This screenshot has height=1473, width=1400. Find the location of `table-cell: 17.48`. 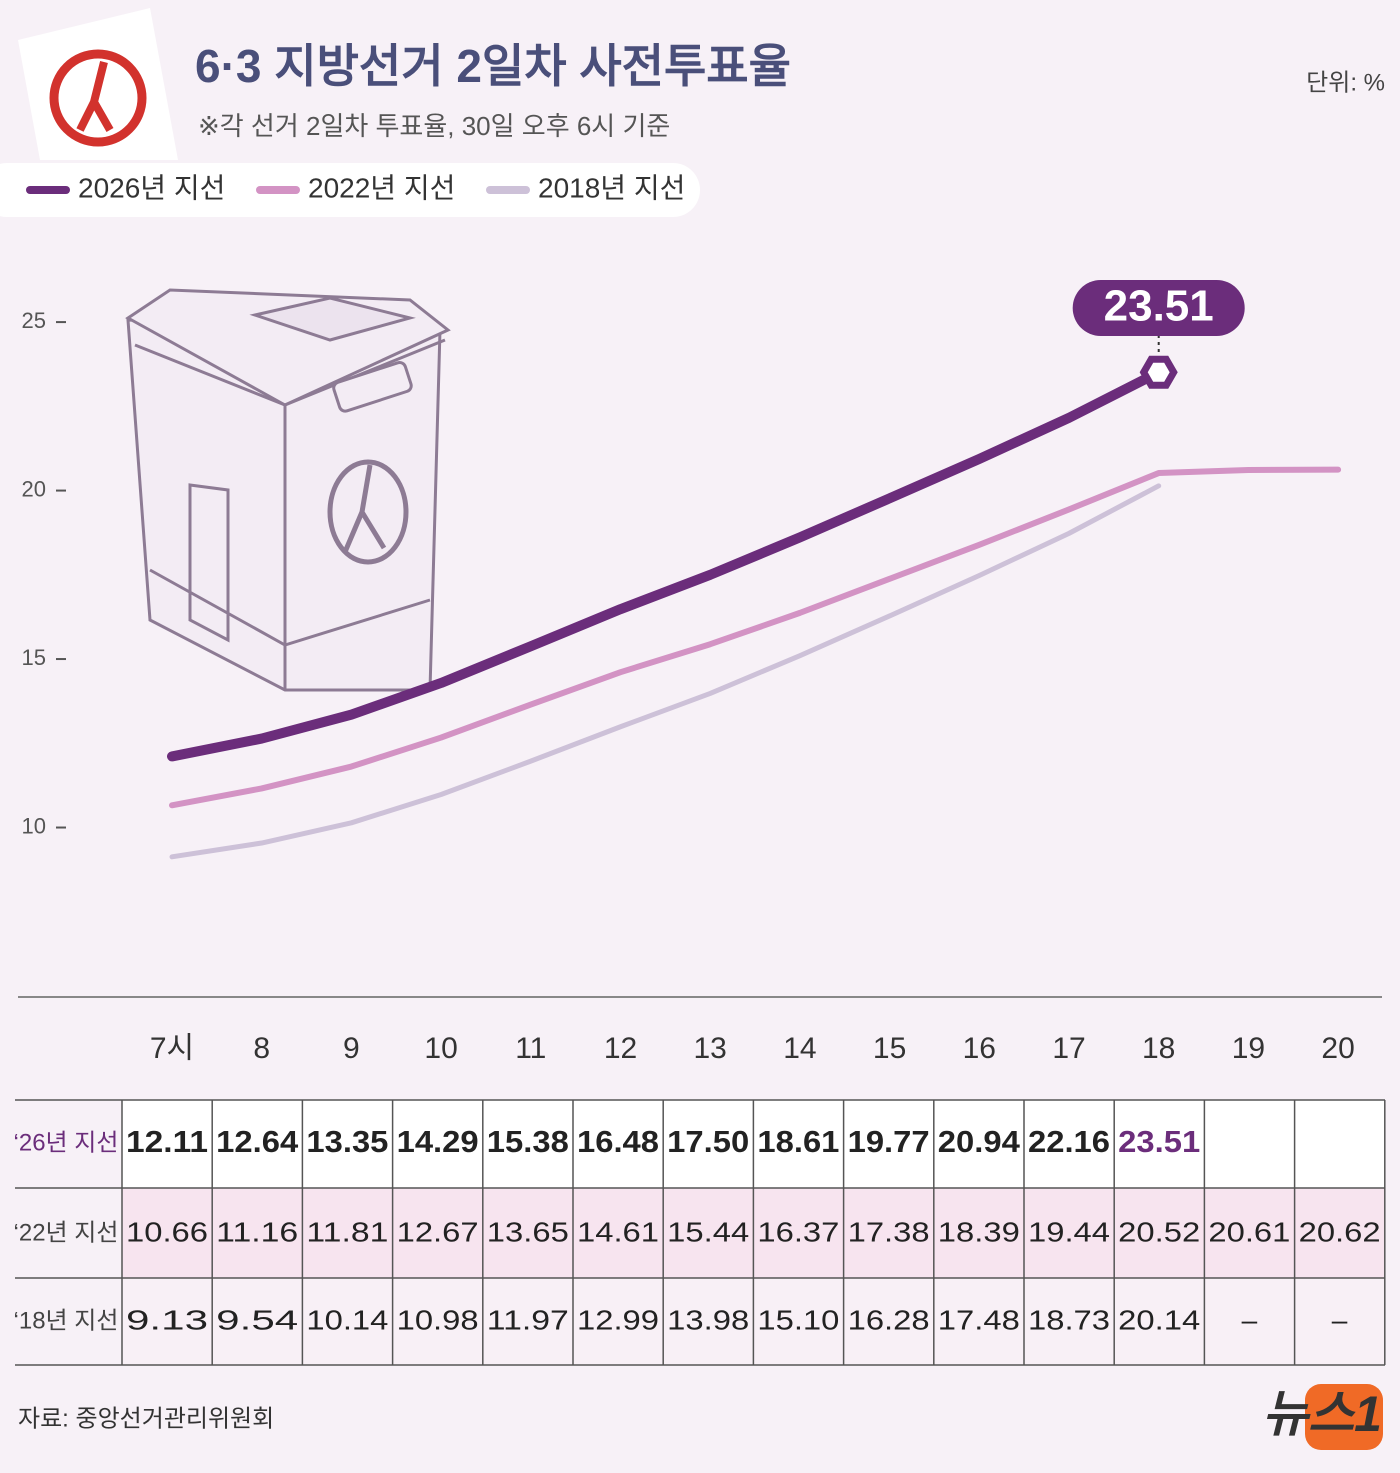

table-cell: 17.48 is located at coordinates (979, 1319).